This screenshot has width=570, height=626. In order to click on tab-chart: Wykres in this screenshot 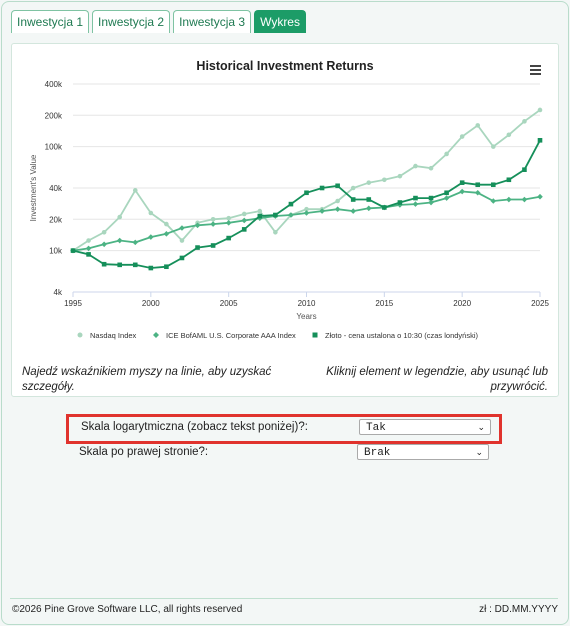, I will do `click(280, 21)`.